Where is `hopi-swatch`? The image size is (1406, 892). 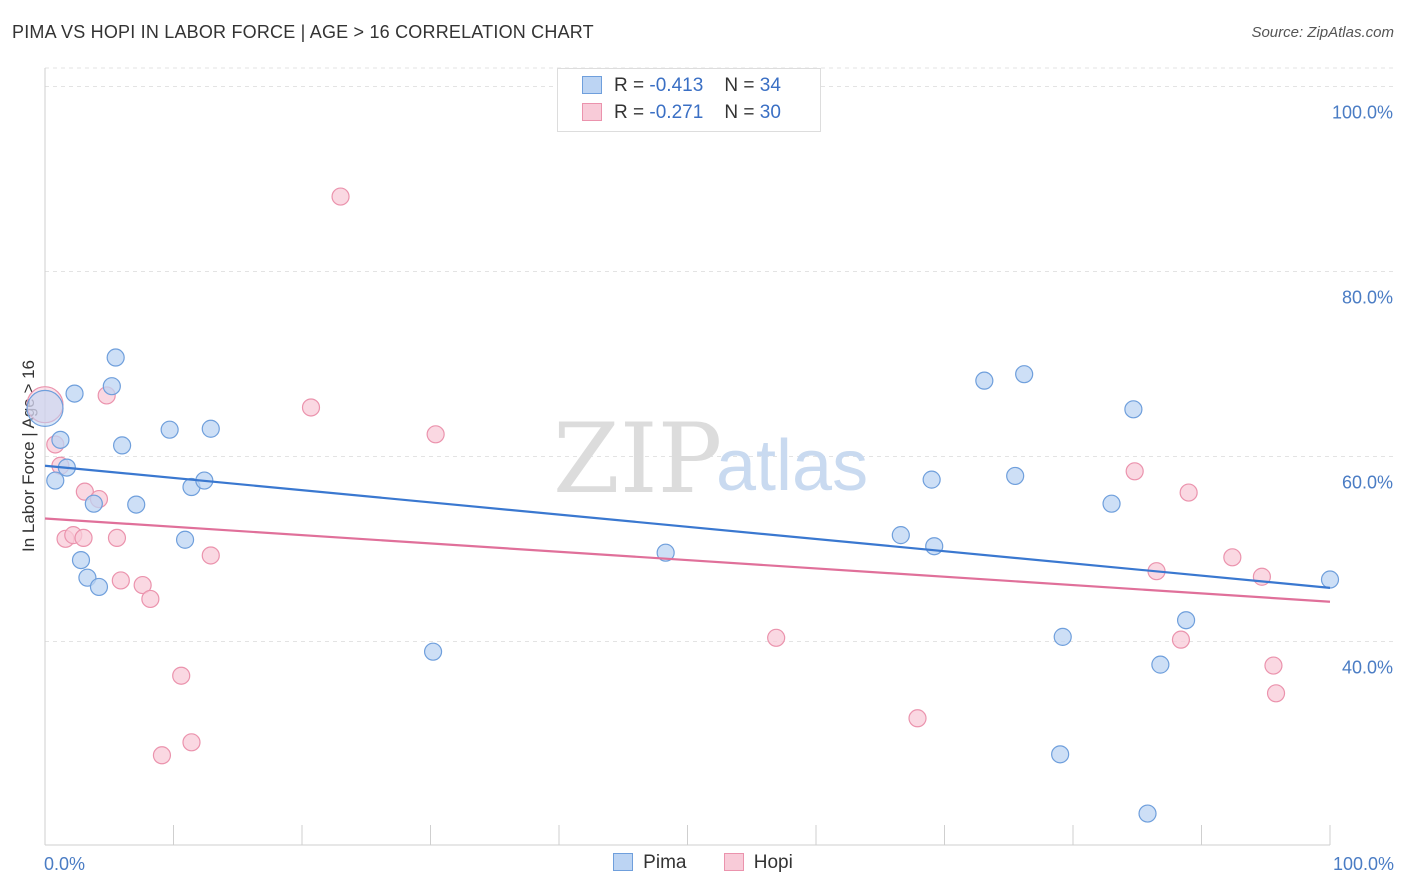
hopi-swatch is located at coordinates (592, 112).